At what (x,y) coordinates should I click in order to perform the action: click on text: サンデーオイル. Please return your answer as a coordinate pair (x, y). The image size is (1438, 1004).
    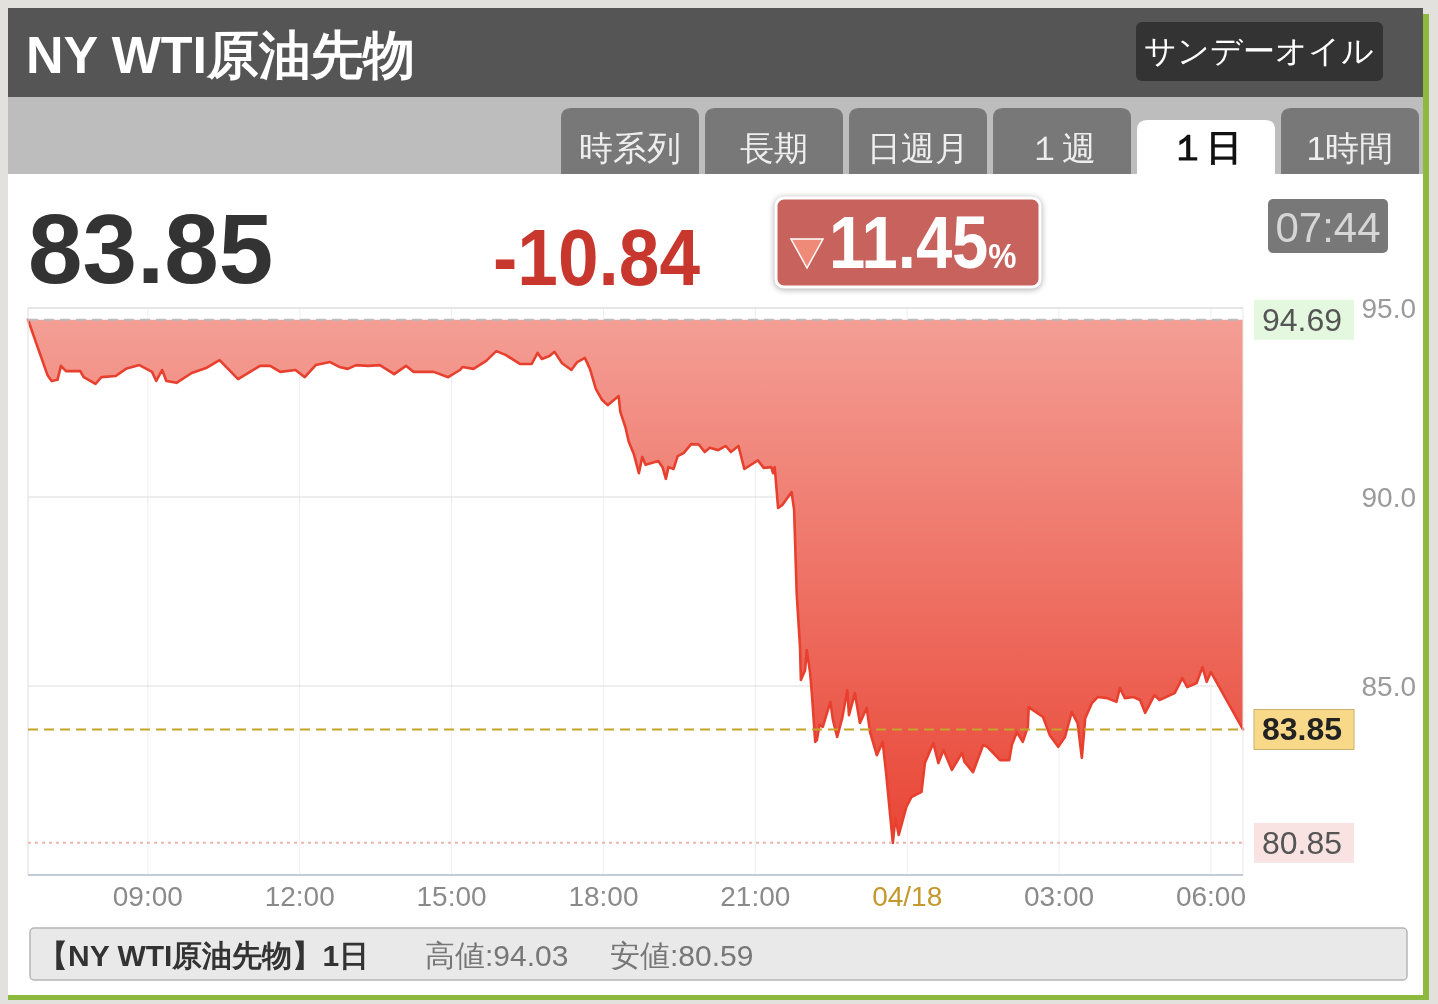
    Looking at the image, I should click on (1259, 51).